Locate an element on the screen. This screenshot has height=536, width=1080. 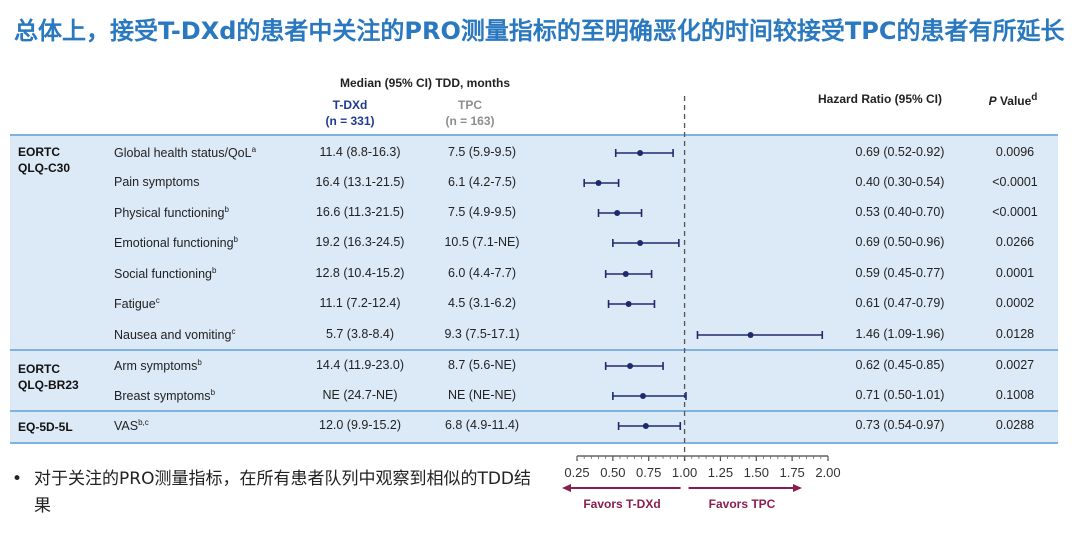
txdd-median-value: 19.2 (16.3-24.5) is located at coordinates (360, 242).